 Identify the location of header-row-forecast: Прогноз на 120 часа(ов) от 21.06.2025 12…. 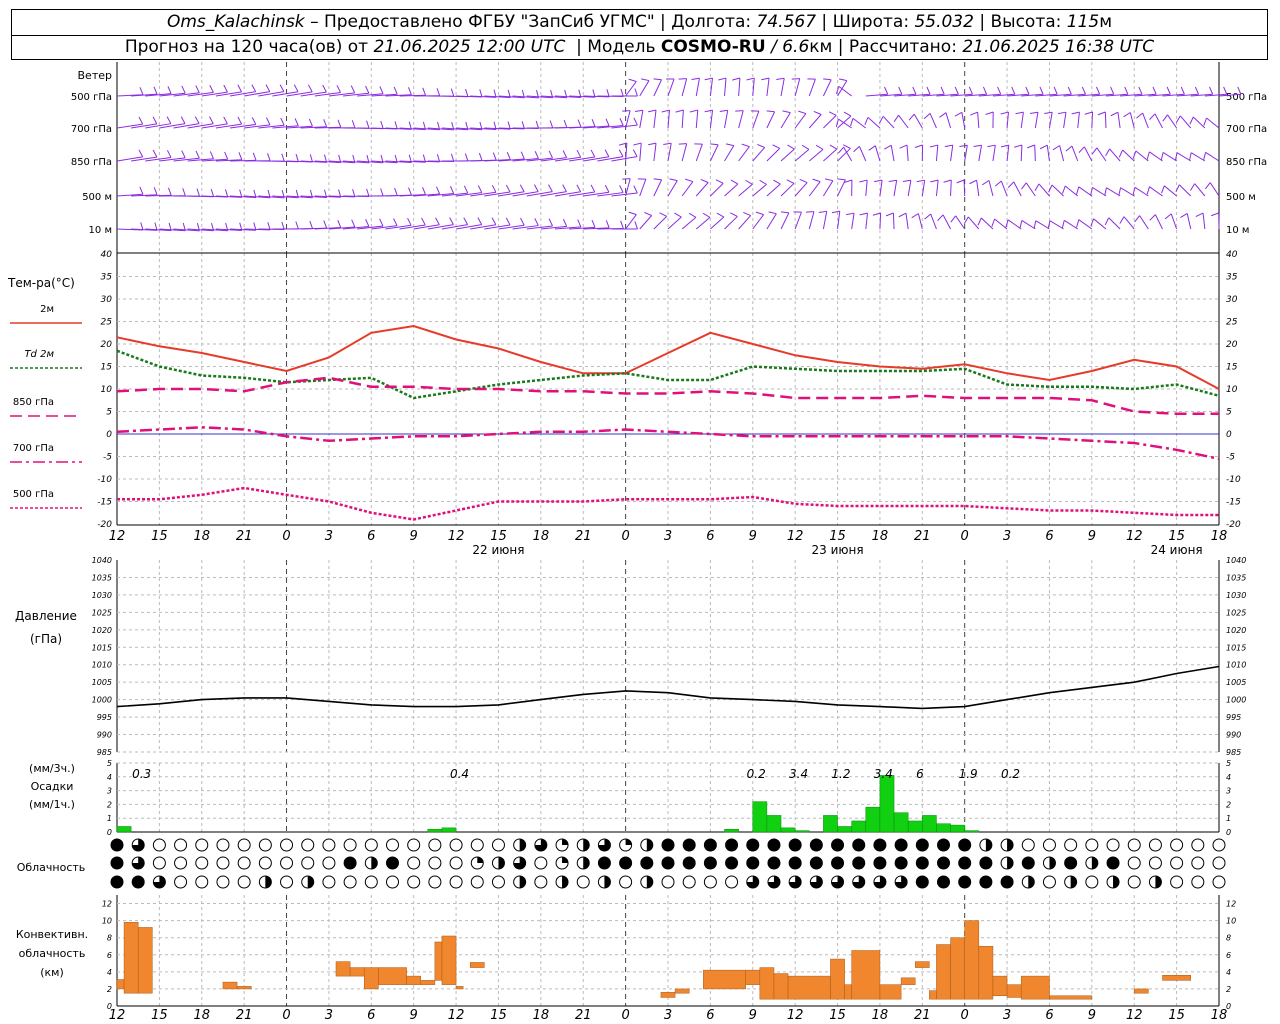
(639, 47).